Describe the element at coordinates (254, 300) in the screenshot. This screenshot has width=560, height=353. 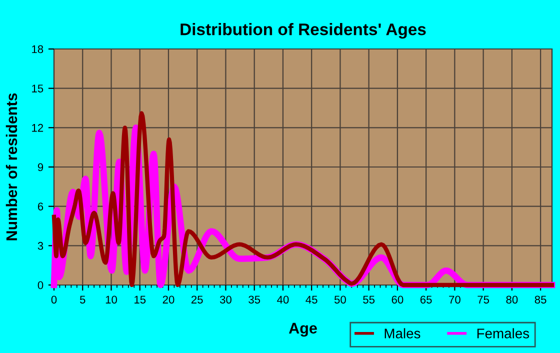
I see `x-tick-label: 35` at that location.